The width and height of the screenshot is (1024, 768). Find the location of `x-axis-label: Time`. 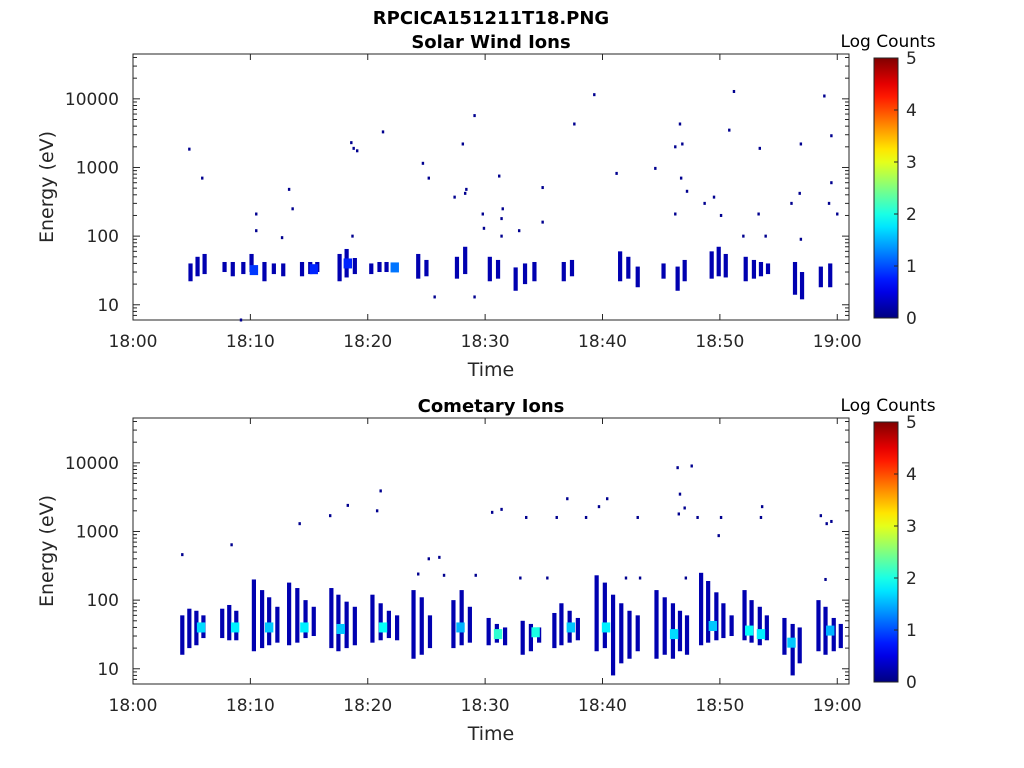

x-axis-label: Time is located at coordinates (491, 734).